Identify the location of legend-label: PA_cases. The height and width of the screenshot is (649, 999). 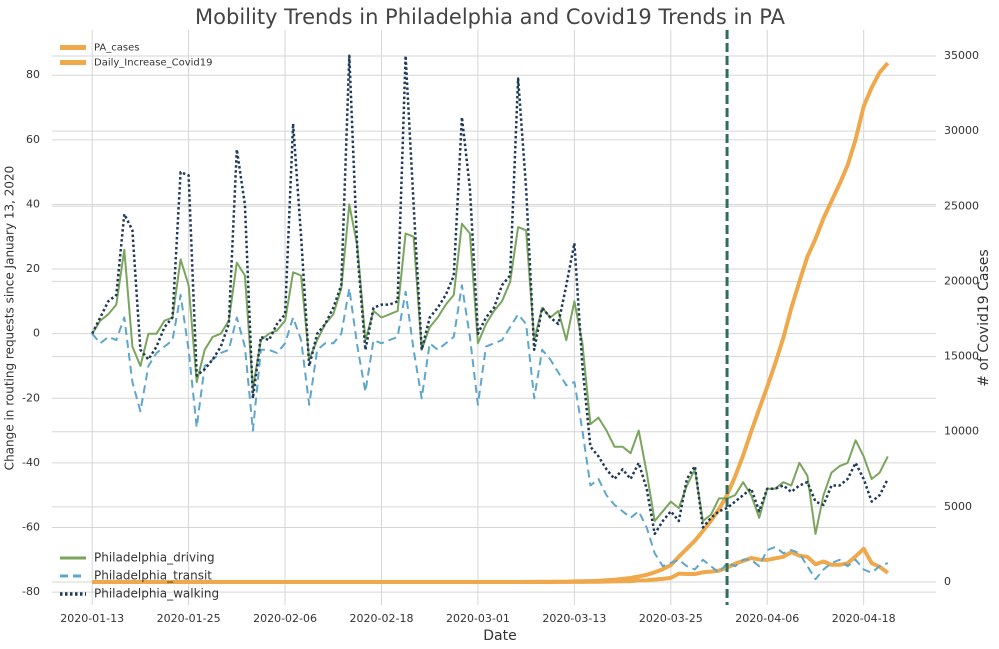
(116, 48).